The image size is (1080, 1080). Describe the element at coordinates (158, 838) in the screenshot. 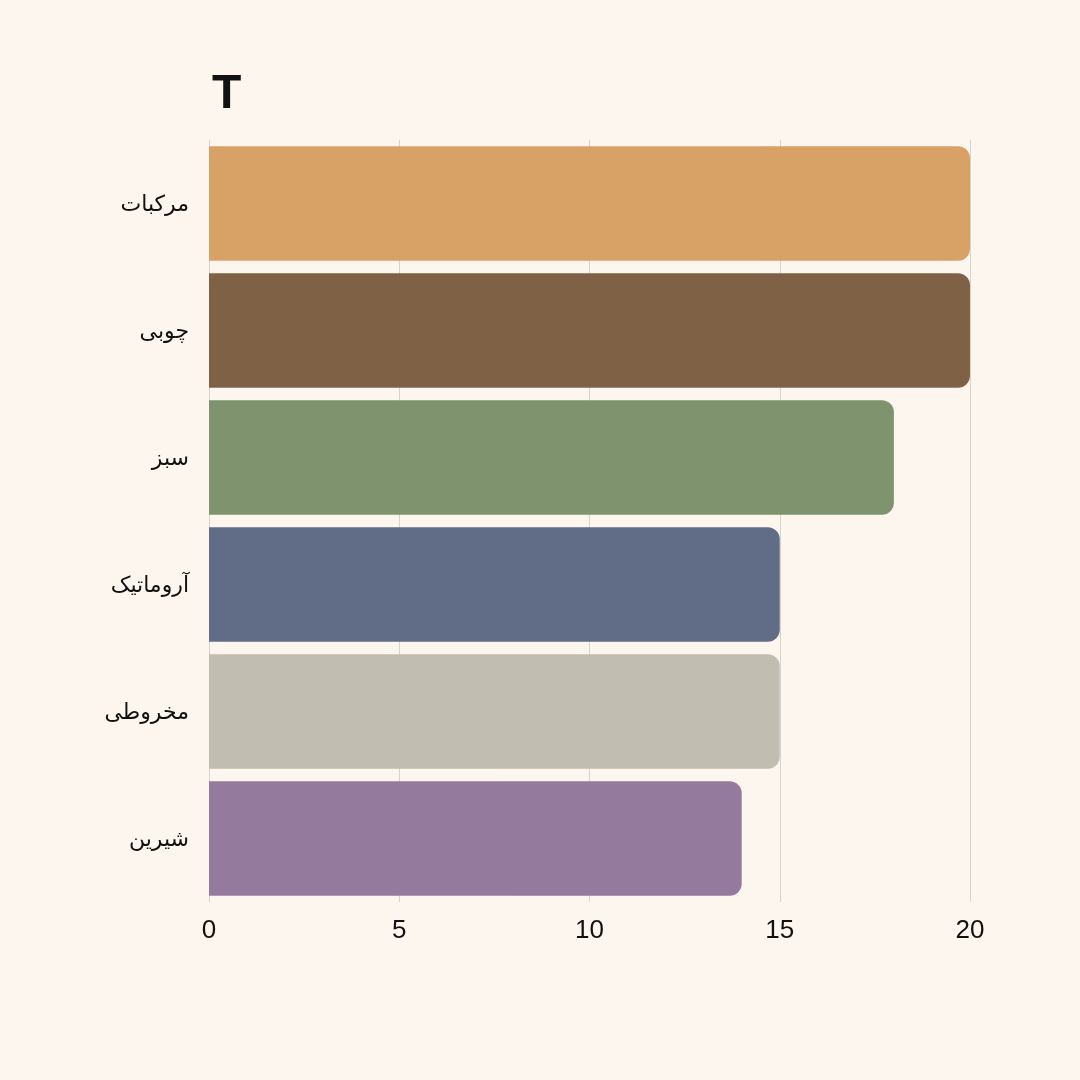

I see `y-tick-label: شیرین` at that location.